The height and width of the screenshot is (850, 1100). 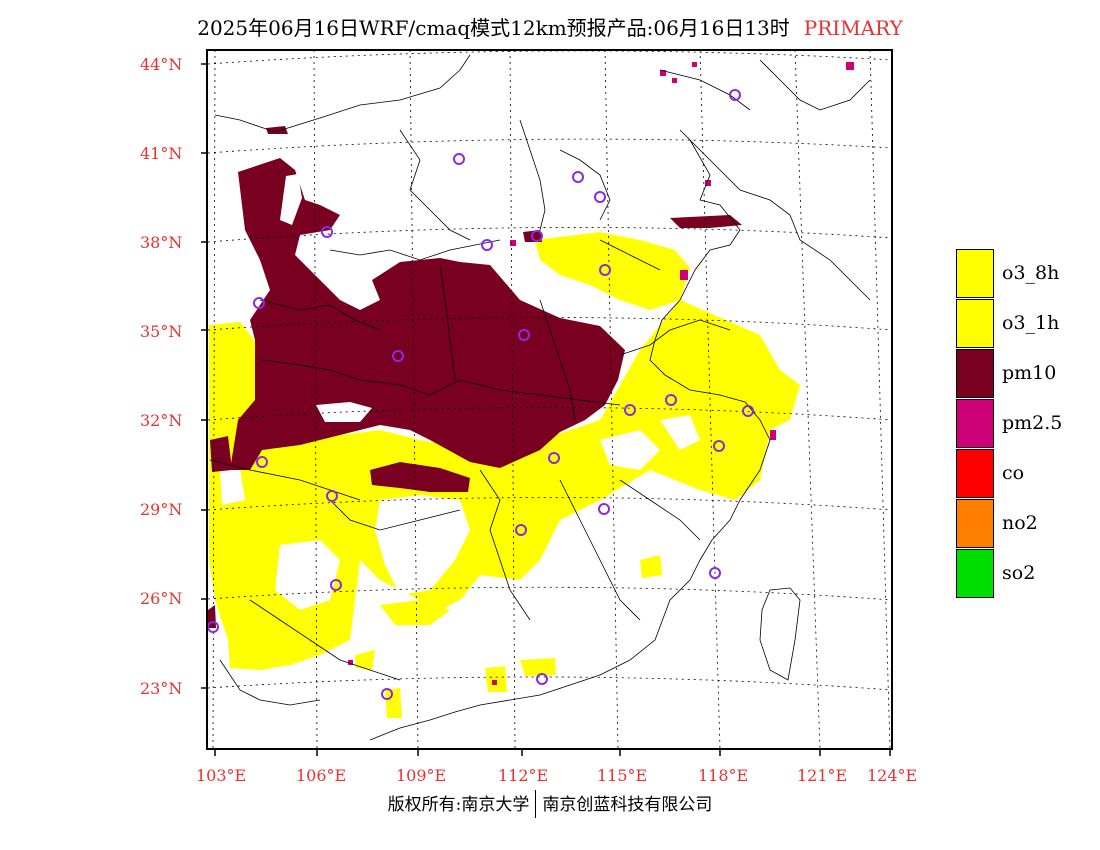 What do you see at coordinates (421, 775) in the screenshot?
I see `lon-label-109e: 109°E` at bounding box center [421, 775].